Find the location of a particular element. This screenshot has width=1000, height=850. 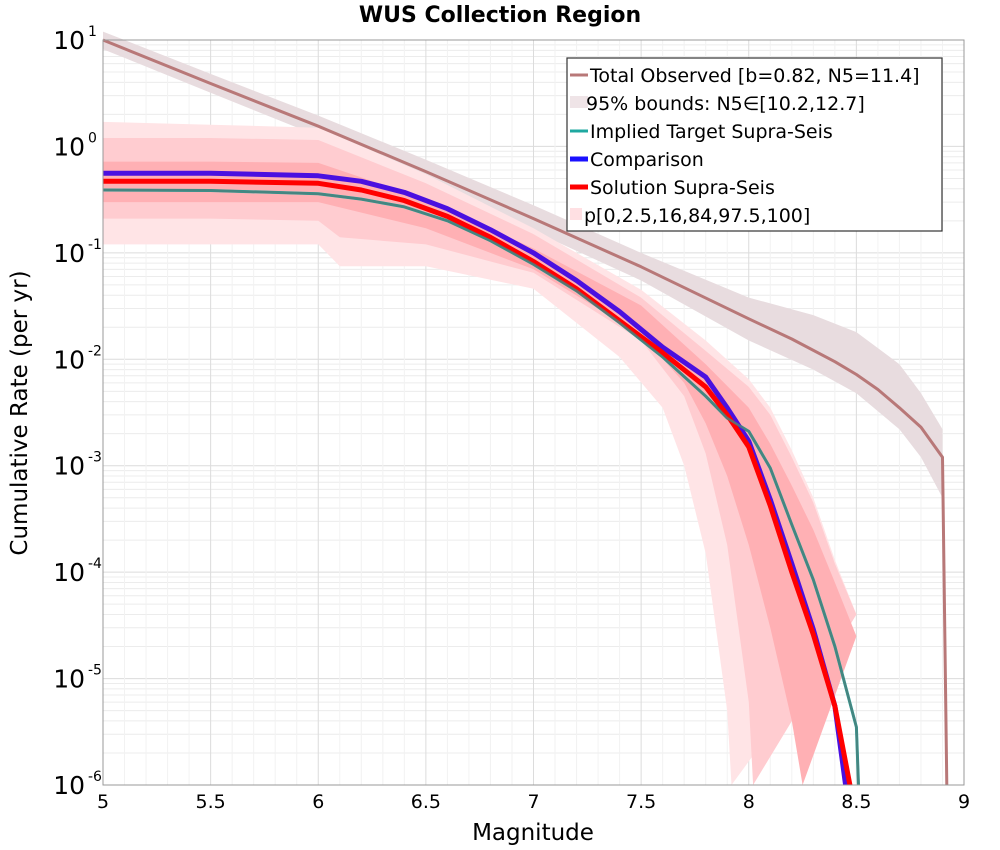

y-tick-exponent: -2 is located at coordinates (95, 351).